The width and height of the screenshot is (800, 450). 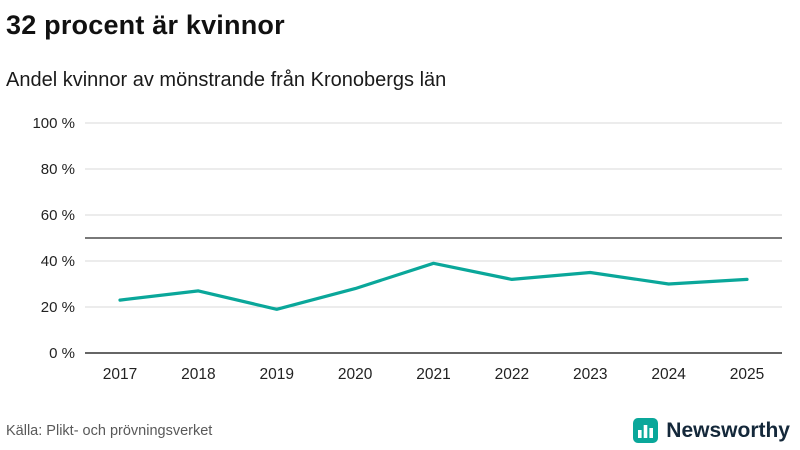 What do you see at coordinates (120, 374) in the screenshot?
I see `svg-text: 2017` at bounding box center [120, 374].